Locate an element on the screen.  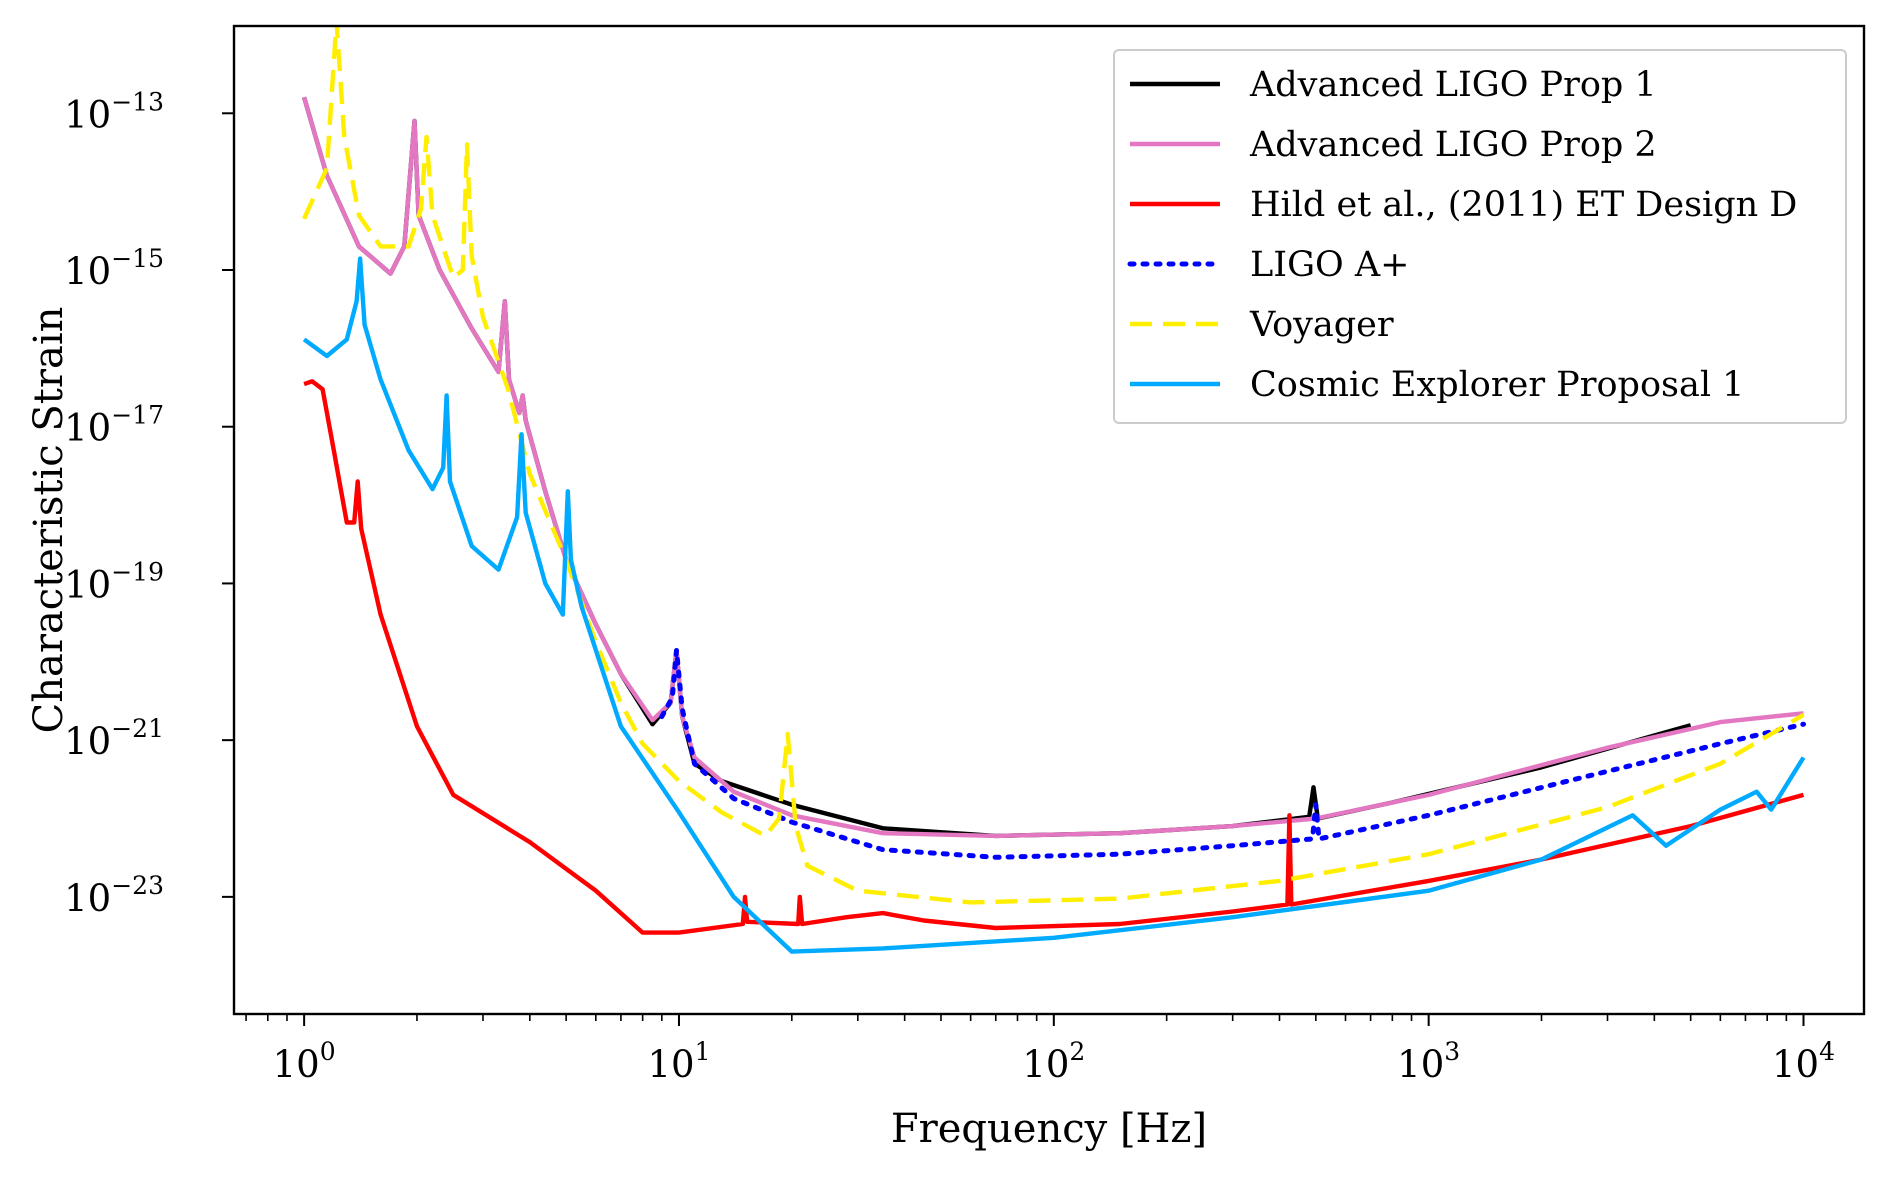
legend-box is located at coordinates (1480, 236).